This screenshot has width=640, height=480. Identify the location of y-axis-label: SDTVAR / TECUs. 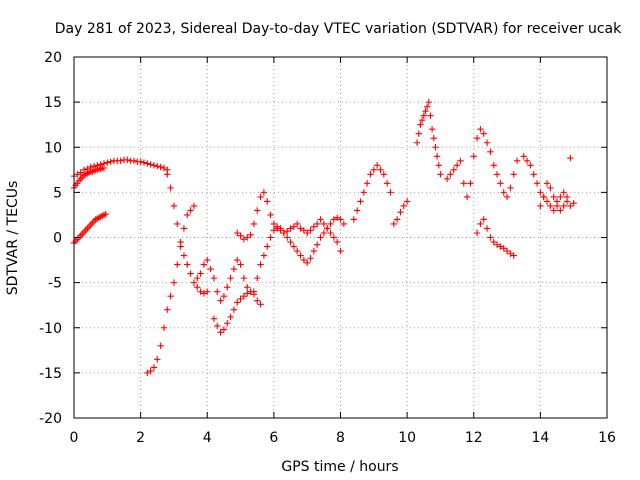
(13, 238).